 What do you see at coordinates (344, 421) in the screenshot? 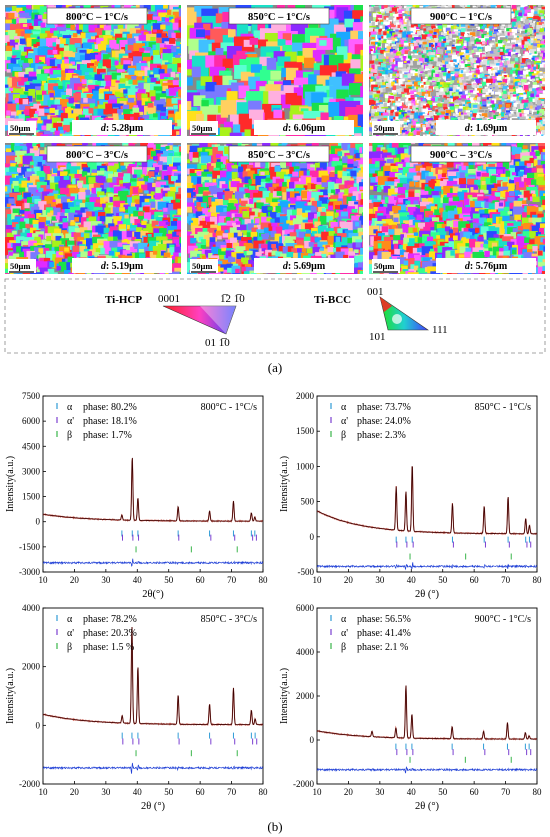
I see `legend-symbol: α'` at bounding box center [344, 421].